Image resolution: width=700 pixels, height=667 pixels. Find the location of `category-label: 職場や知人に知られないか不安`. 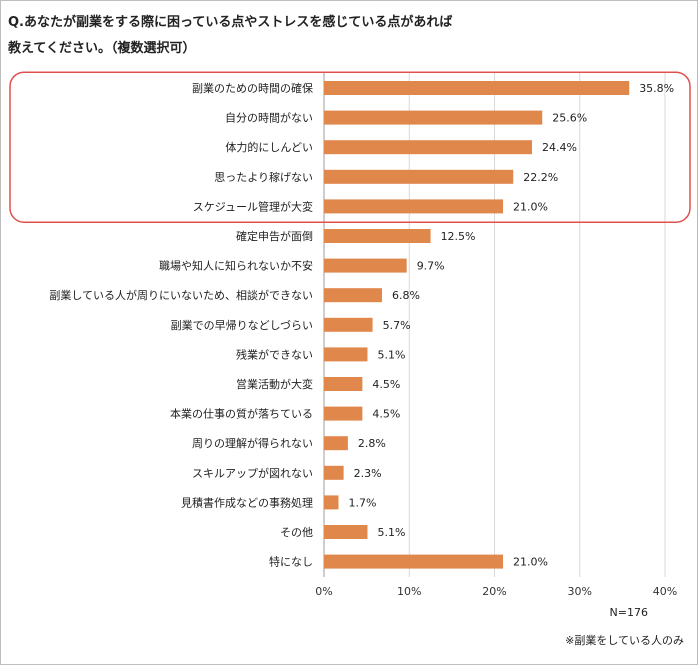

category-label: 職場や知人に知られないか不安 is located at coordinates (236, 266).